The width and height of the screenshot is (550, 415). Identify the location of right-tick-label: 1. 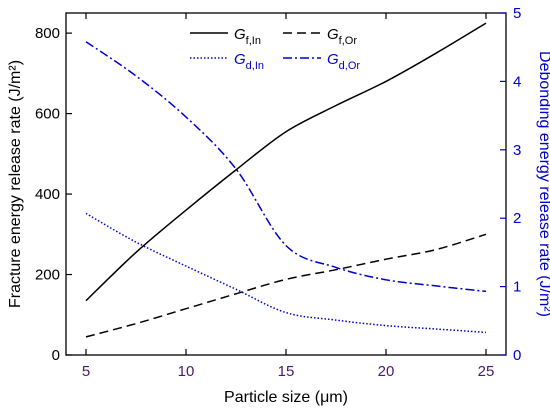
(517, 287).